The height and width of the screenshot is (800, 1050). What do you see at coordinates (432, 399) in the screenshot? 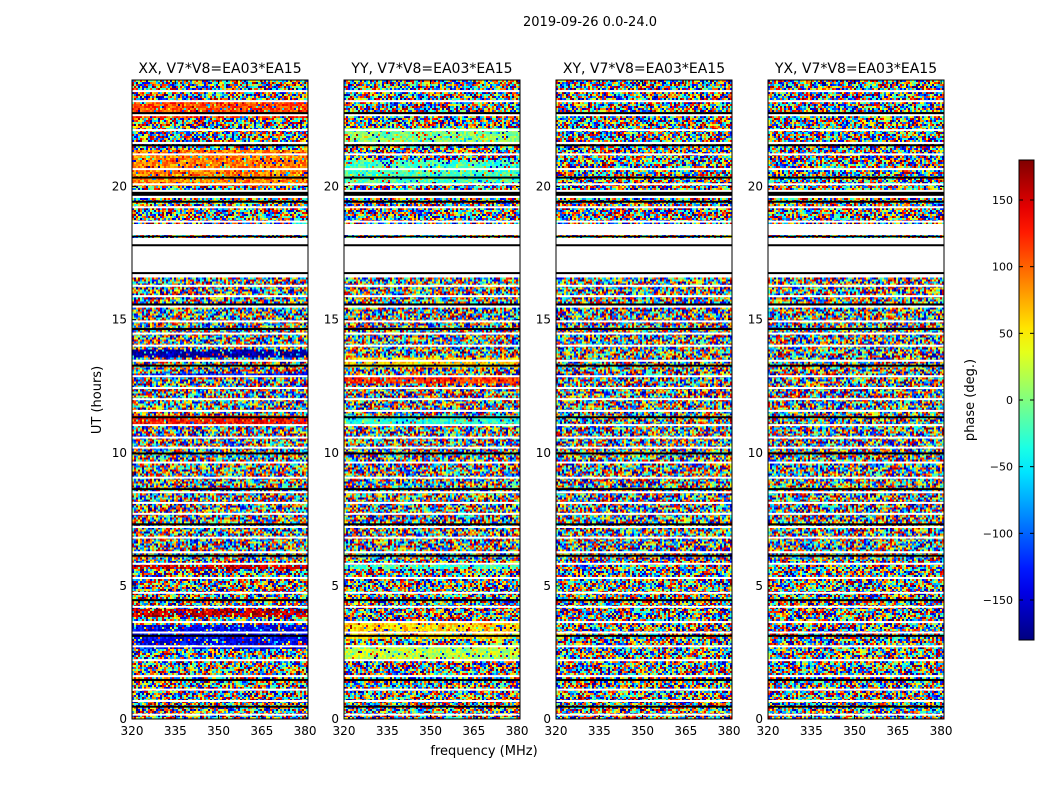
I see `panel-frame` at bounding box center [432, 399].